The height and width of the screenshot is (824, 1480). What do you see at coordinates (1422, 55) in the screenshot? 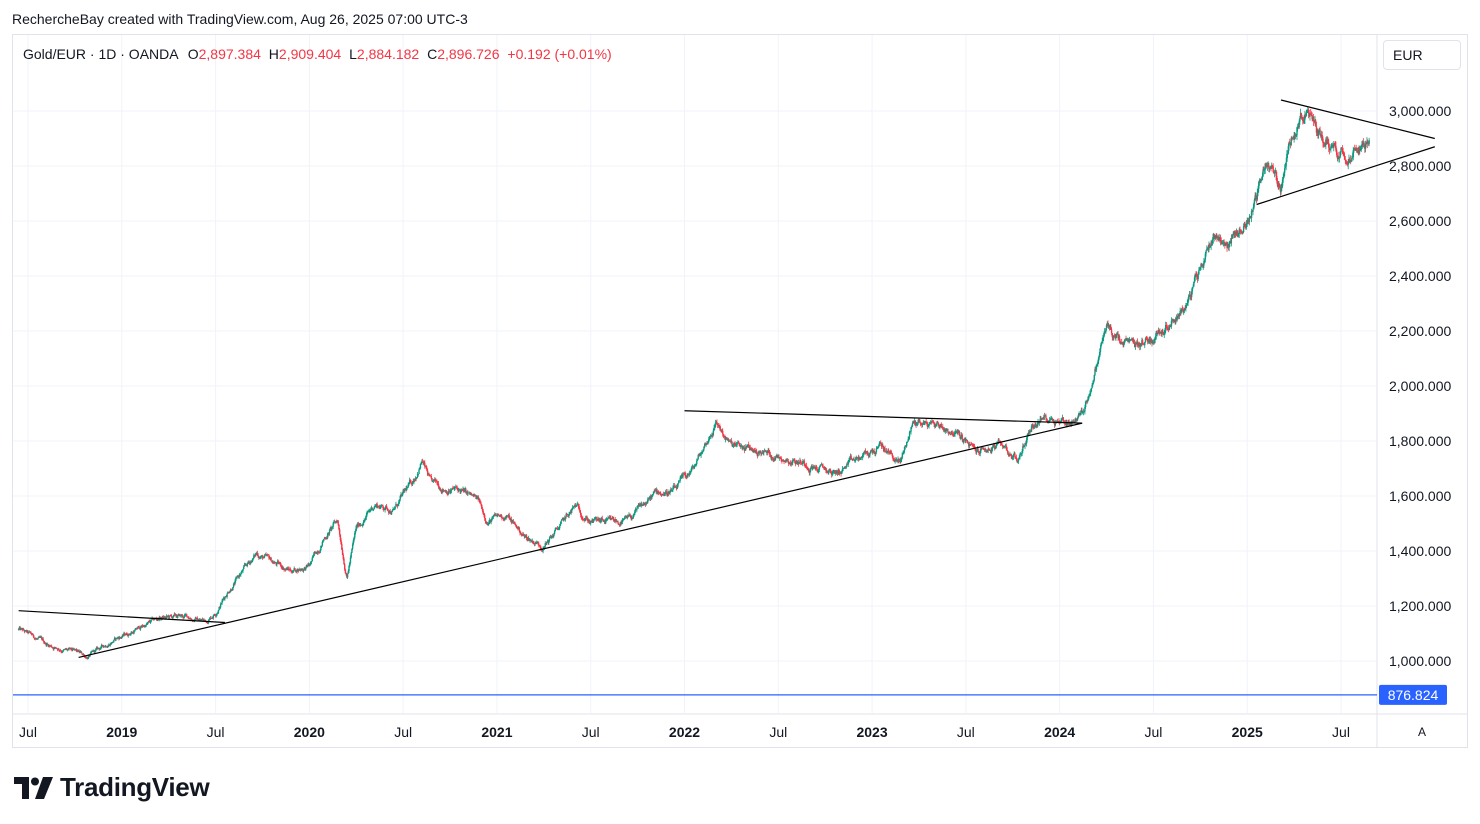
I see `currency-button: EUR` at bounding box center [1422, 55].